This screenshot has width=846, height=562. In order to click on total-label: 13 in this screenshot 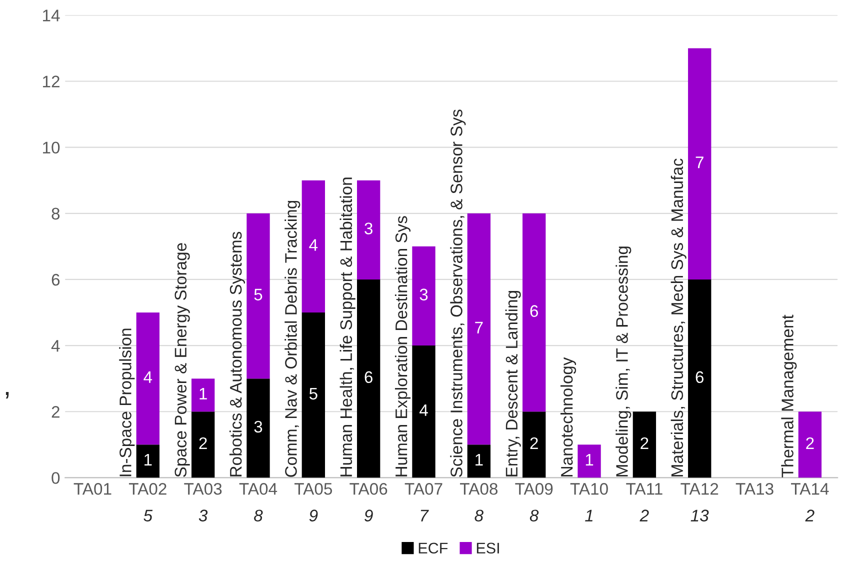, I will do `click(699, 516)`.